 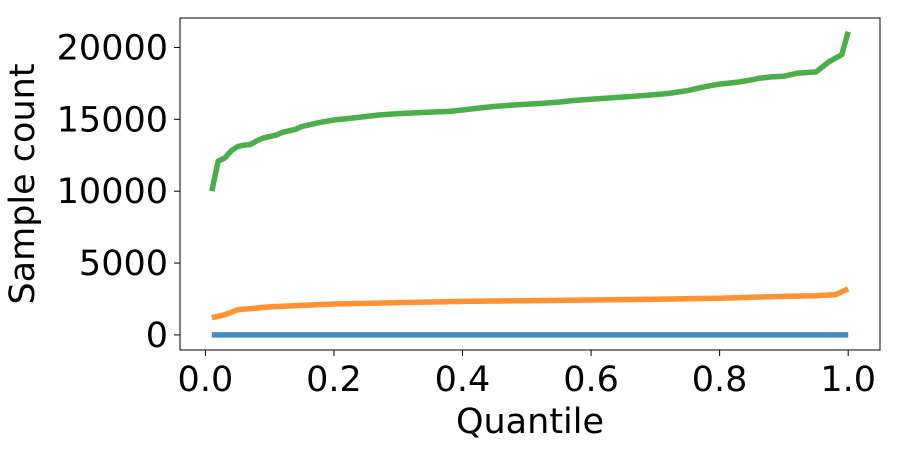 I want to click on y-axis: 0 5000 10000 15000 20000, so click(x=118, y=192).